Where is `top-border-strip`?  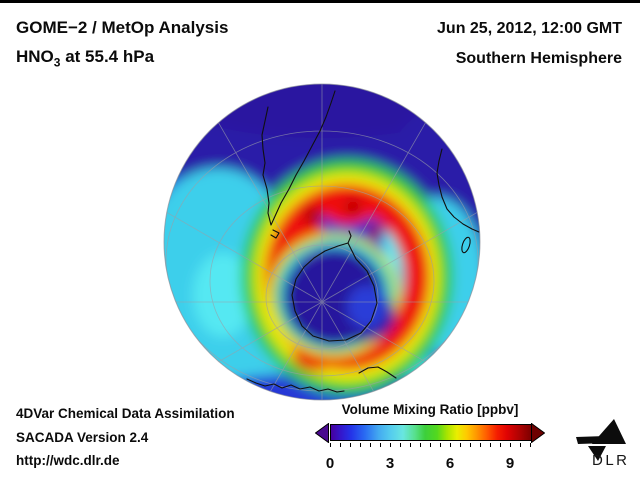 top-border-strip is located at coordinates (320, 1).